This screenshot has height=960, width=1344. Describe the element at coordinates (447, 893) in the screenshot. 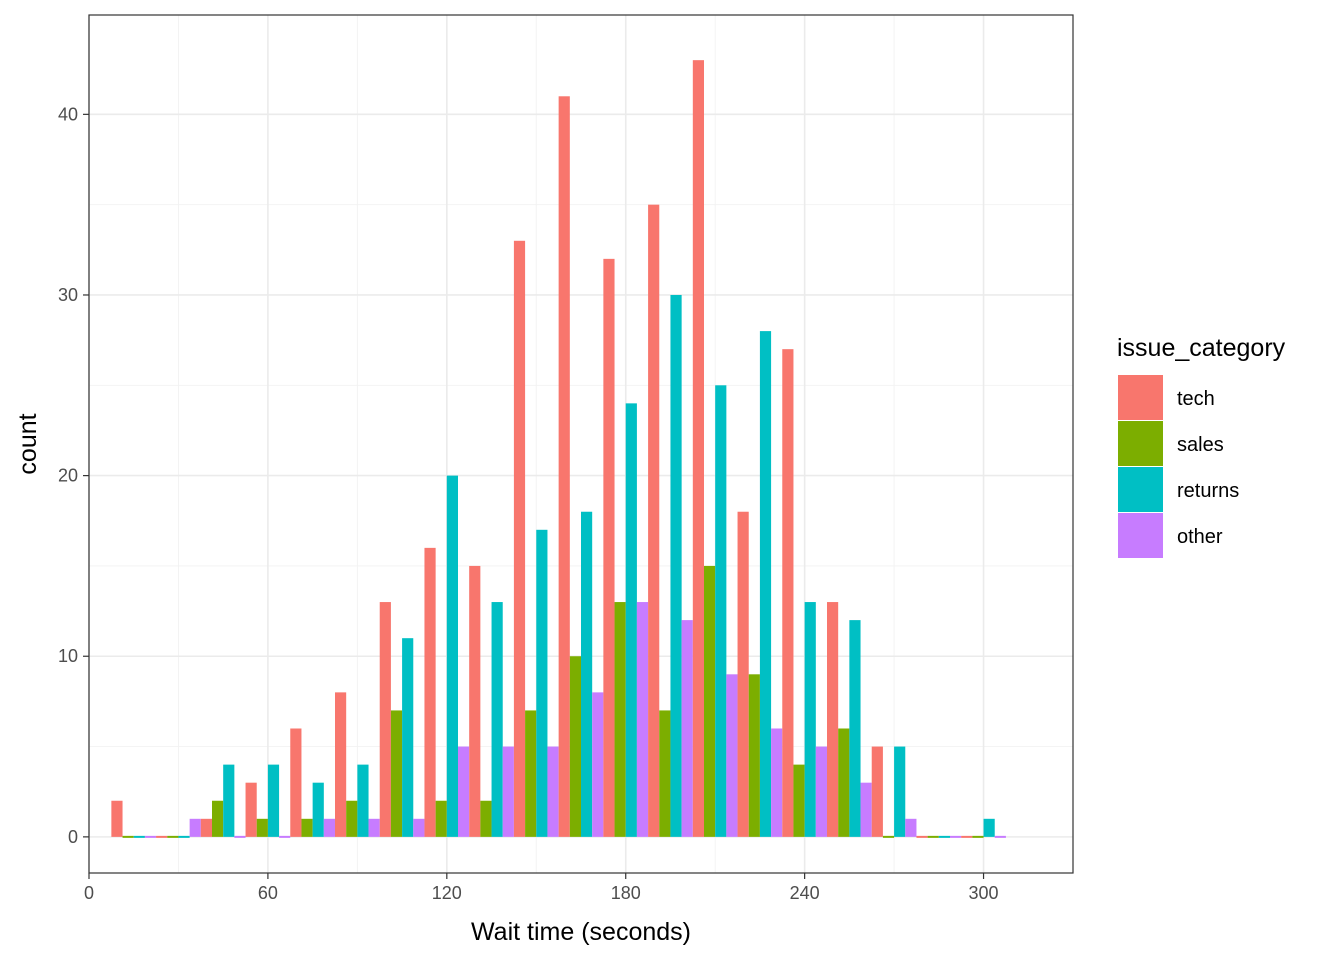

I see `x-tick-label: 120` at that location.